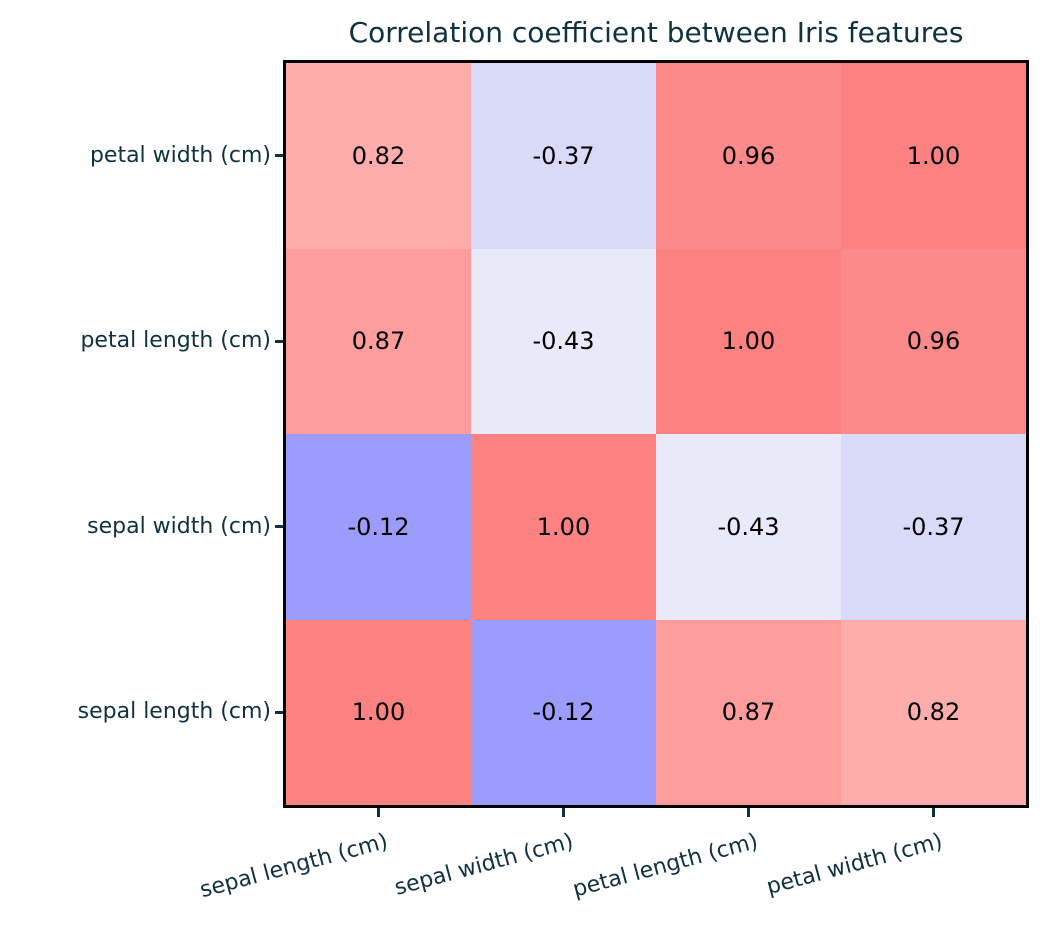  Describe the element at coordinates (180, 155) in the screenshot. I see `y-tick-label: petal width (cm)` at that location.